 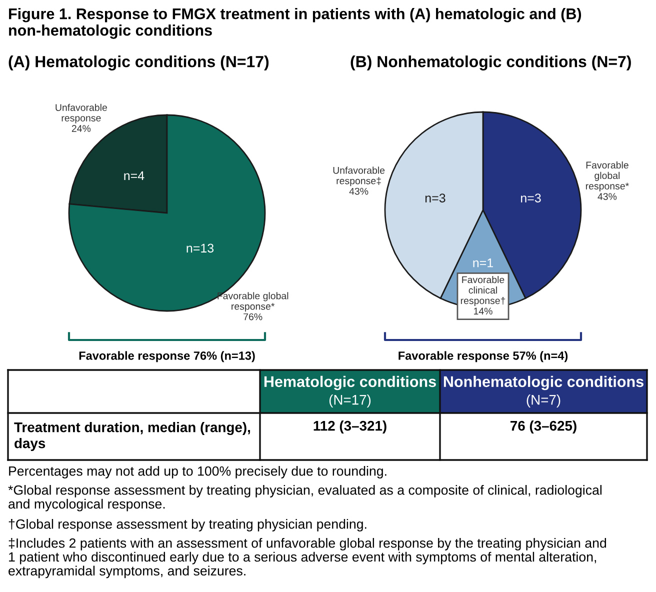 What do you see at coordinates (305, 498) in the screenshot?
I see `text: *Global response assessment by treating physician, evaluated as a composite of clinical, radiological and mycological response.` at bounding box center [305, 498].